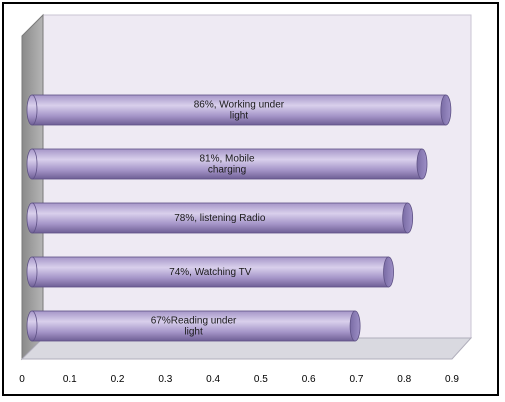 This screenshot has width=505, height=402. What do you see at coordinates (22, 379) in the screenshot?
I see `x-tick-label: 0` at bounding box center [22, 379].